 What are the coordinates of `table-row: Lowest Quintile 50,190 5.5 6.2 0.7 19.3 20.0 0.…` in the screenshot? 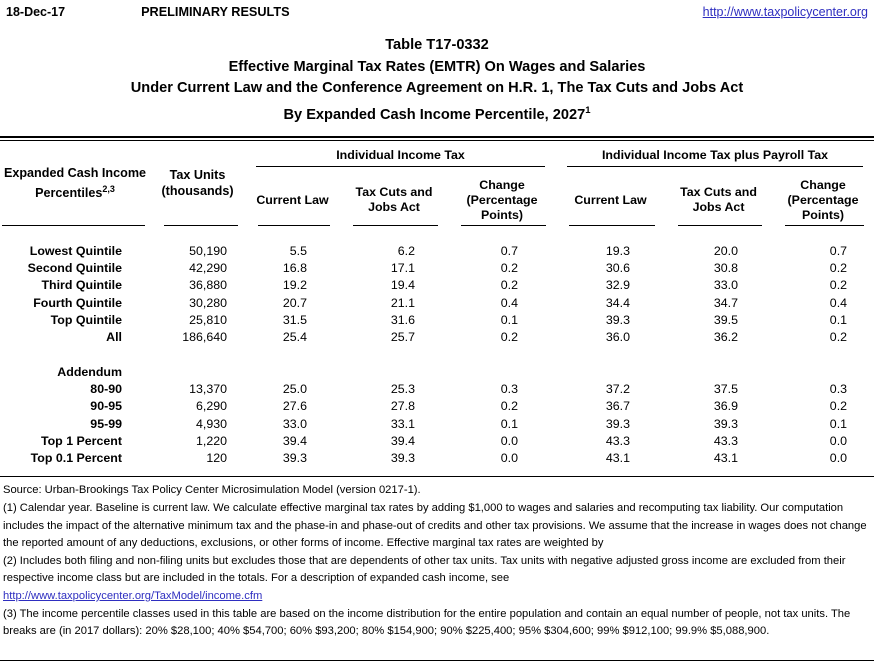 It's located at (437, 243).